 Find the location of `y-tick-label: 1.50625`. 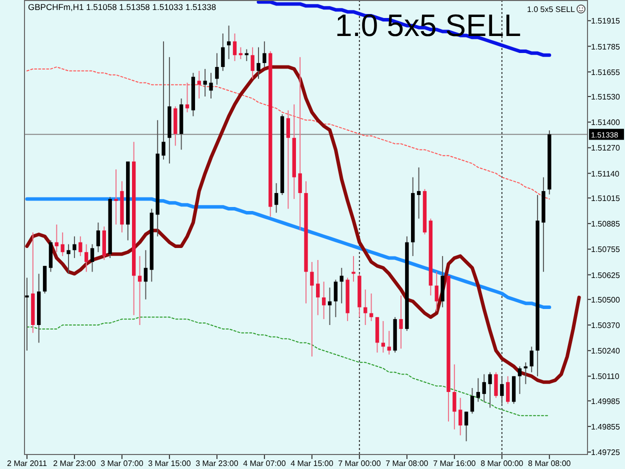

y-tick-label: 1.50625 is located at coordinates (605, 275).